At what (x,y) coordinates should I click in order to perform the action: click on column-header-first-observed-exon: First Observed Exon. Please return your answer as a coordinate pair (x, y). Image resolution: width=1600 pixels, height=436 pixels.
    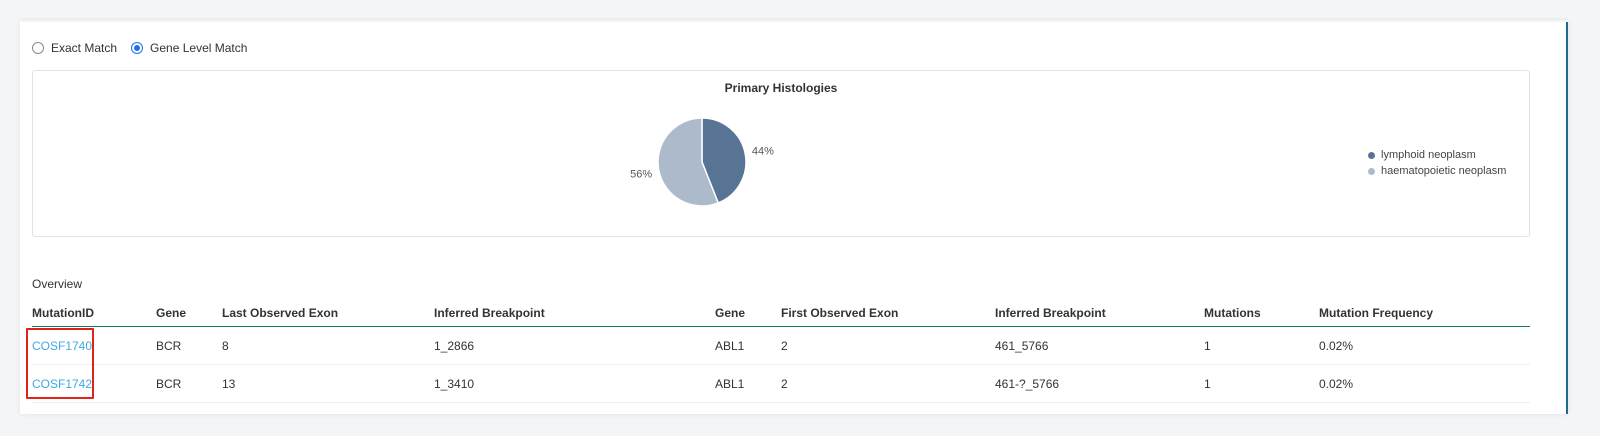
    Looking at the image, I should click on (888, 313).